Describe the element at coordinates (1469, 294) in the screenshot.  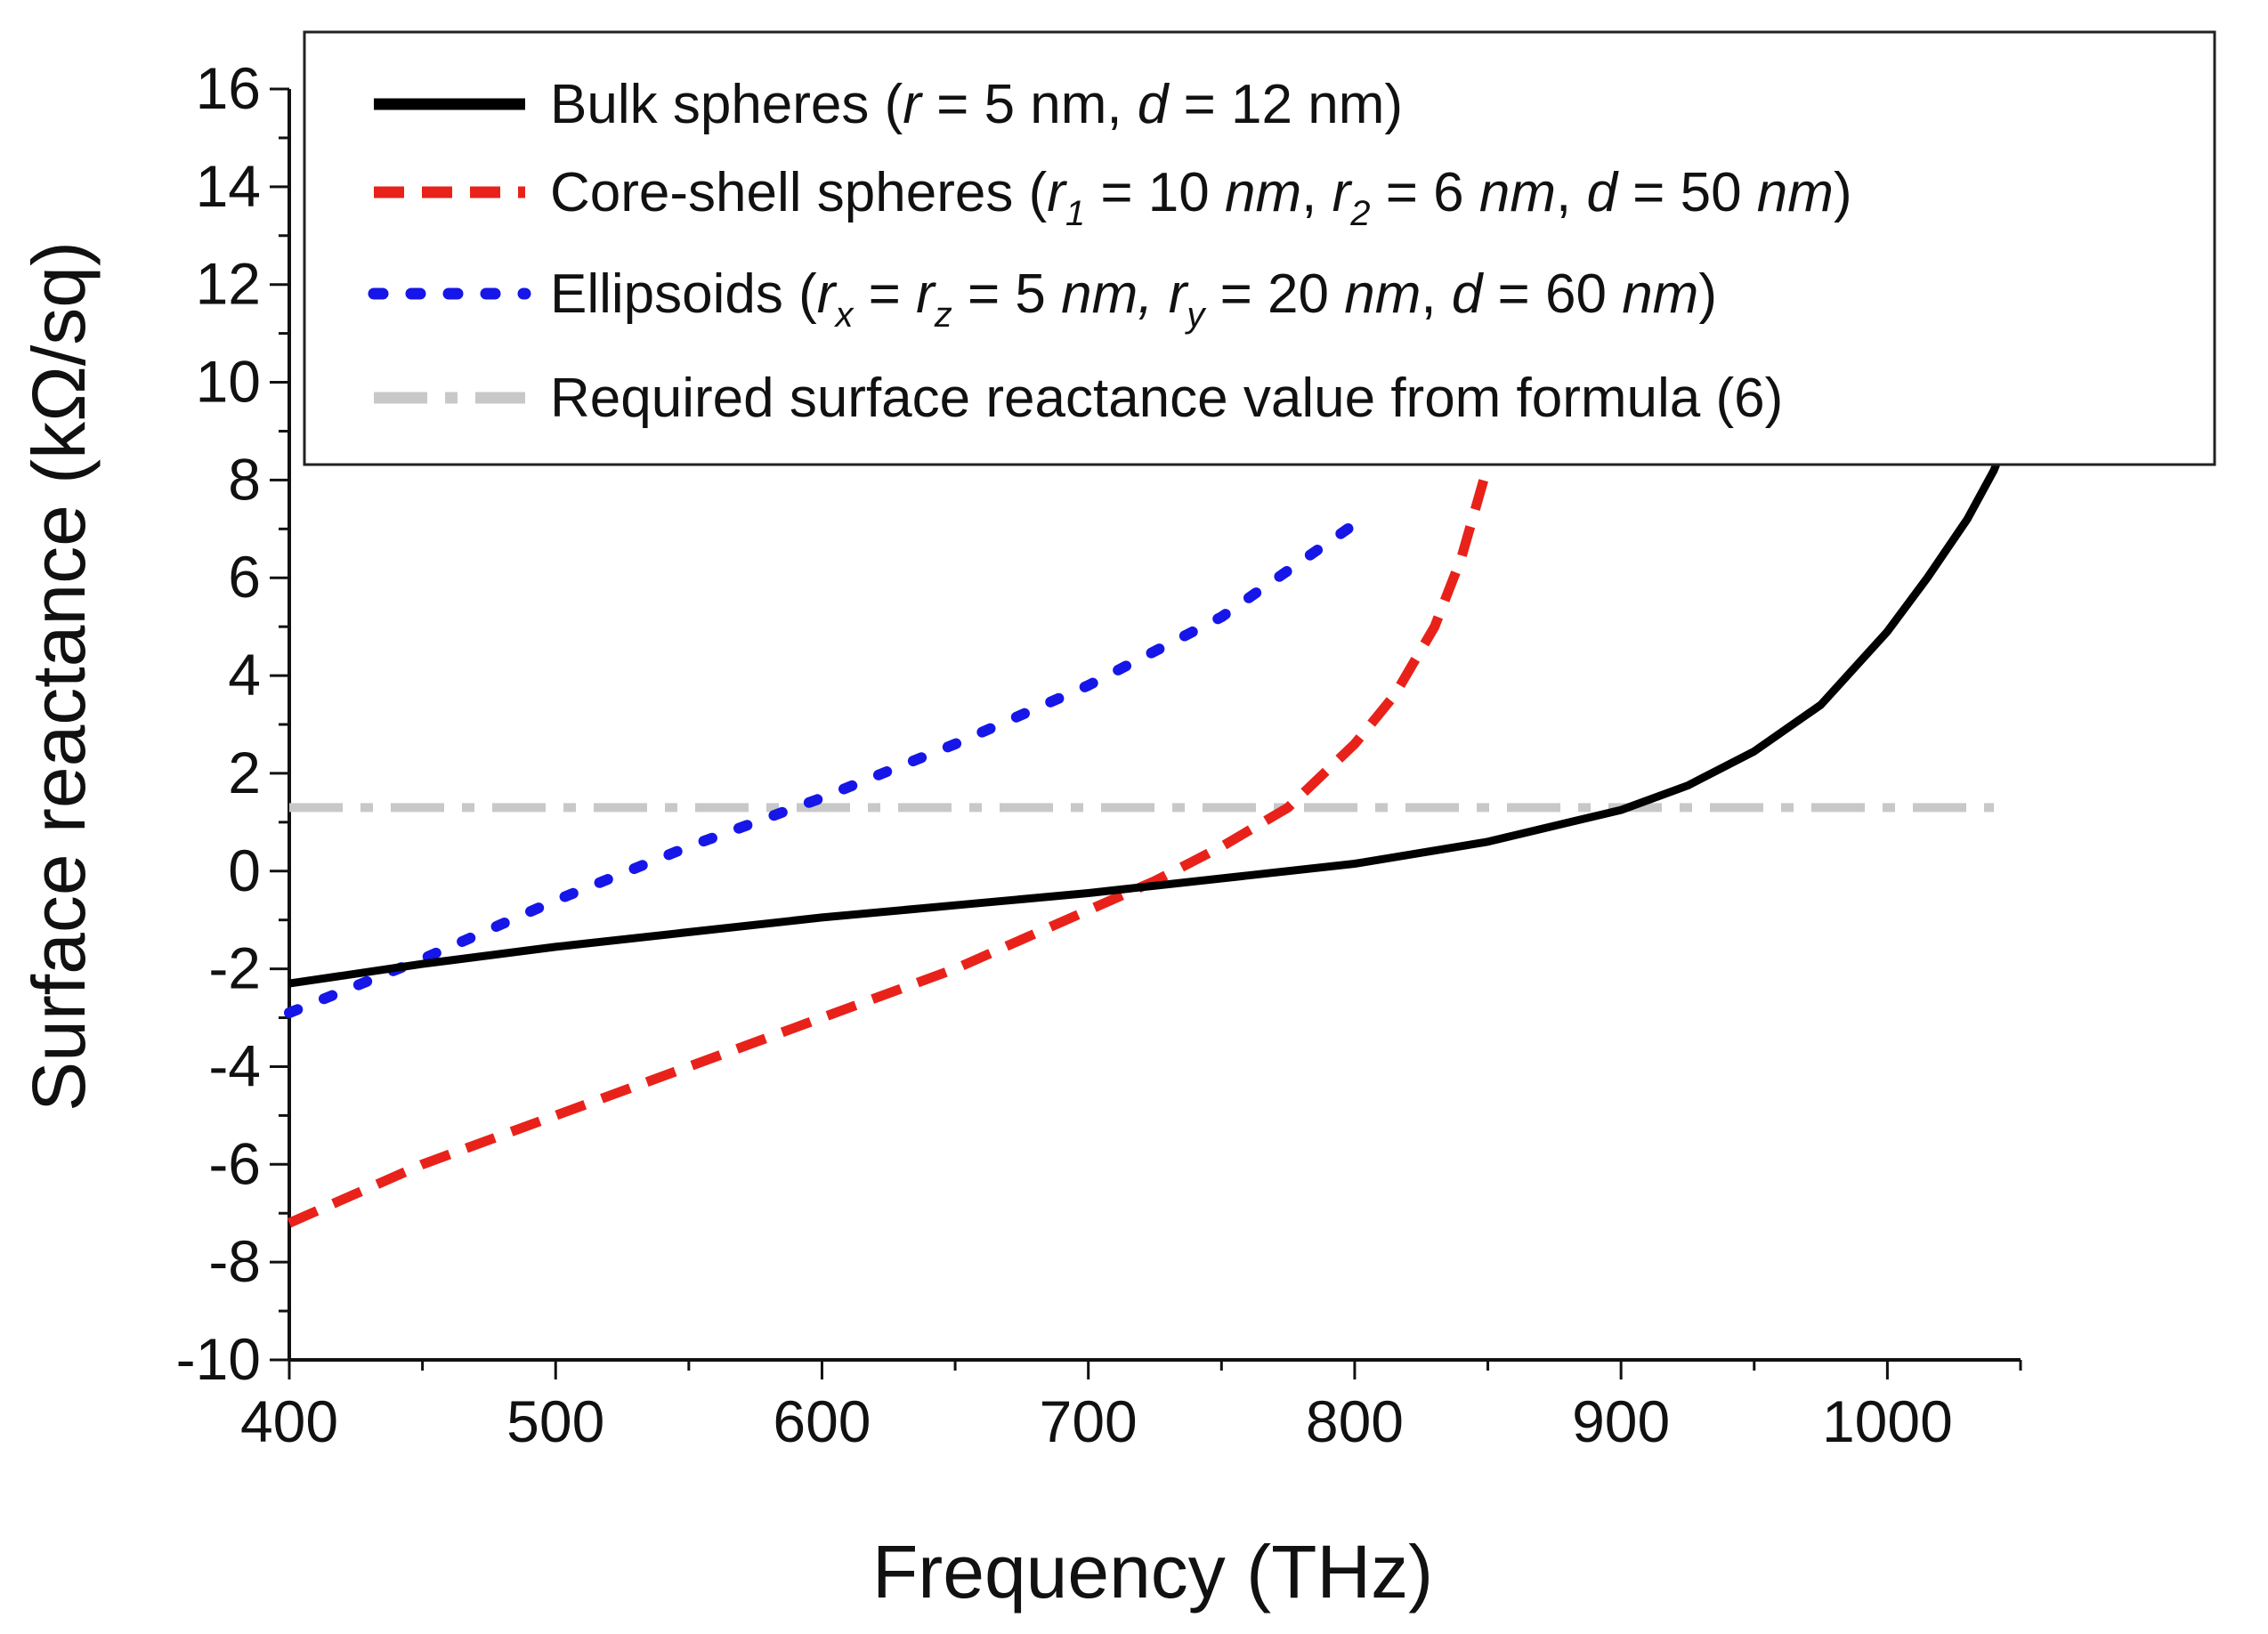
I see `legend-el-p12: d` at that location.